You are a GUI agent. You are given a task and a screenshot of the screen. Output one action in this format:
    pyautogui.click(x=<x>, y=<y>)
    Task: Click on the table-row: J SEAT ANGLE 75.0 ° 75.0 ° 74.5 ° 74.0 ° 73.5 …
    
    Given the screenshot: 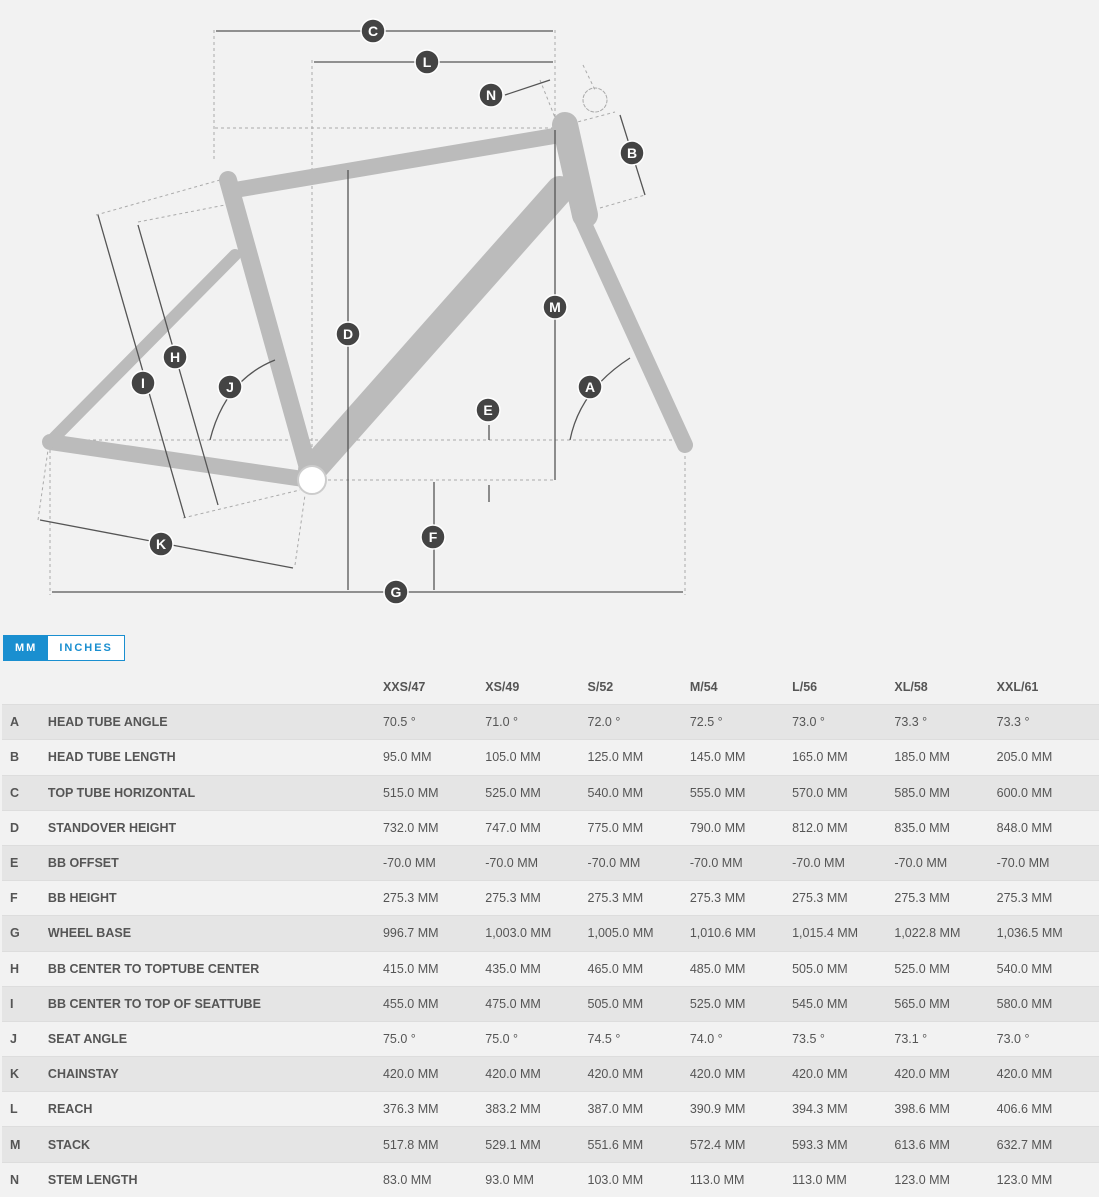 What is the action you would take?
    pyautogui.click(x=550, y=1038)
    